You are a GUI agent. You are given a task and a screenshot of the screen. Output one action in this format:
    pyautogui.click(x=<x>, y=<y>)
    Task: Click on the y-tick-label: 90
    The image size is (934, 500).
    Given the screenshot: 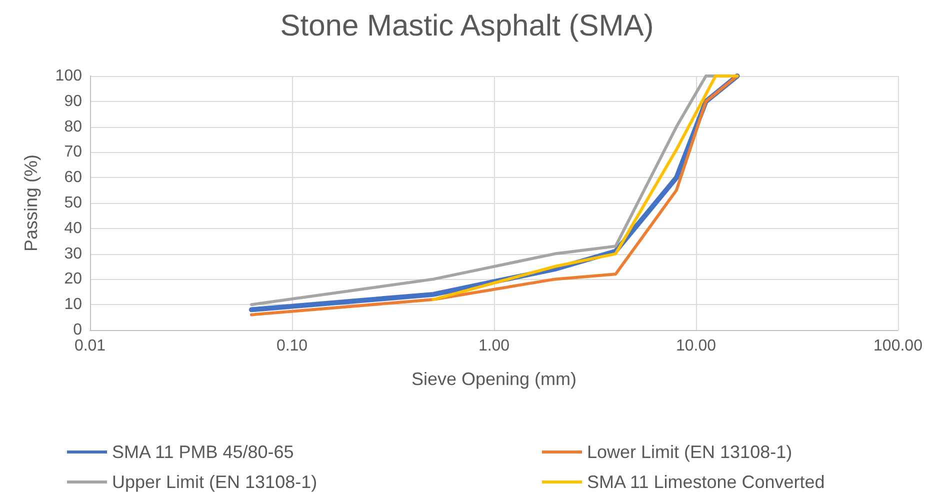 What is the action you would take?
    pyautogui.click(x=73, y=101)
    